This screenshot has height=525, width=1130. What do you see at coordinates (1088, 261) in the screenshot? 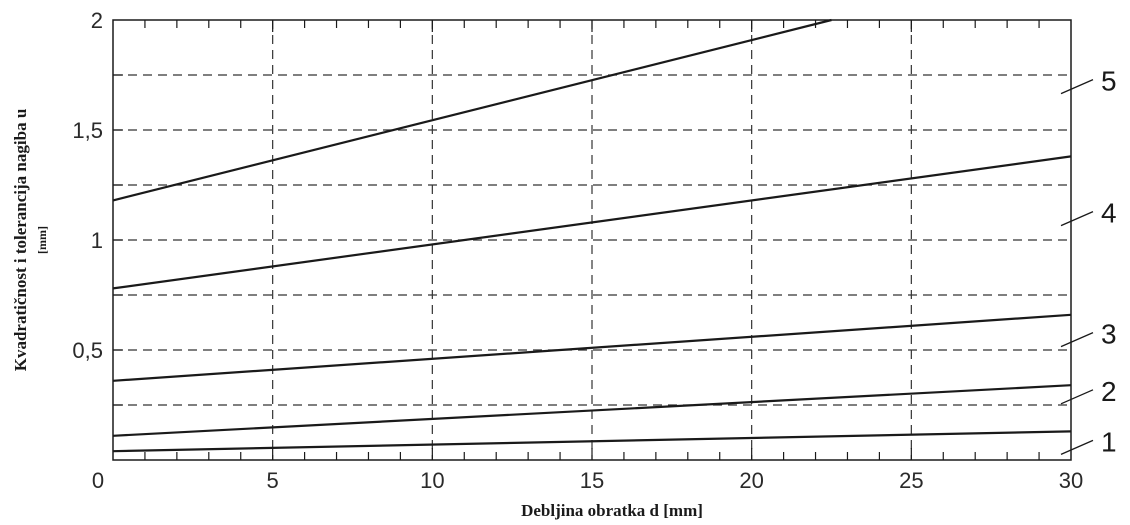
I see `curve-labels: 1 2 3 4 5` at bounding box center [1088, 261].